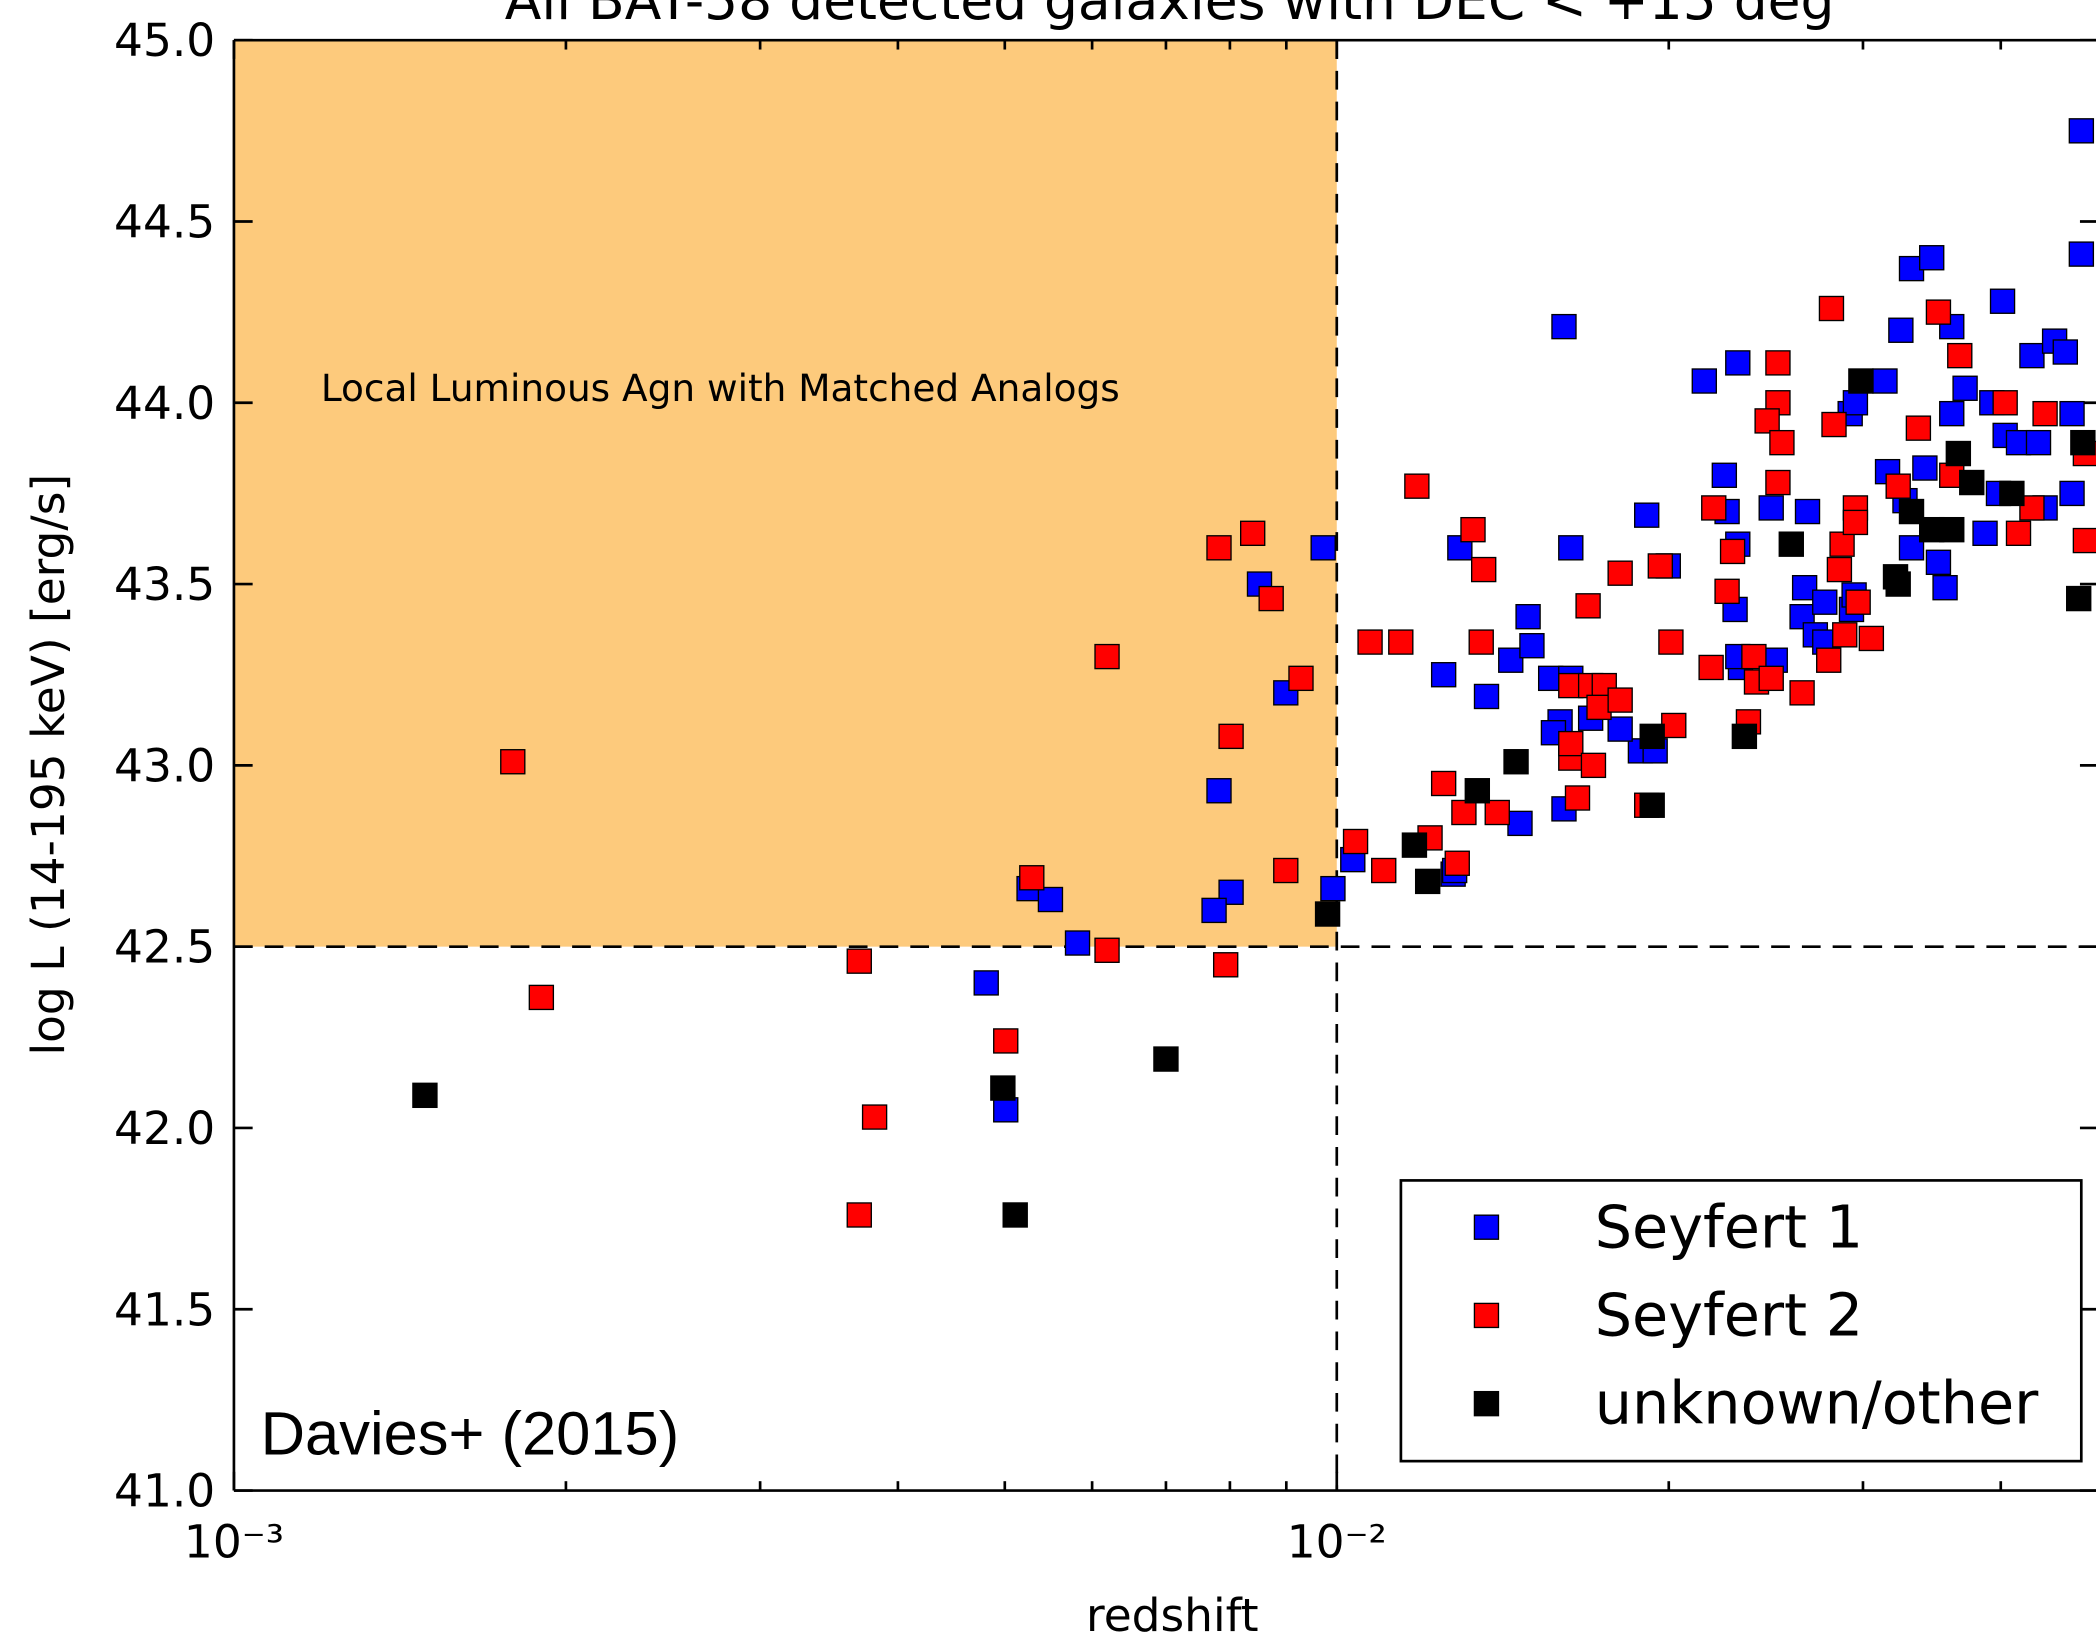  What do you see at coordinates (234, 1541) in the screenshot?
I see `x-tick-label: 10⁻³` at bounding box center [234, 1541].